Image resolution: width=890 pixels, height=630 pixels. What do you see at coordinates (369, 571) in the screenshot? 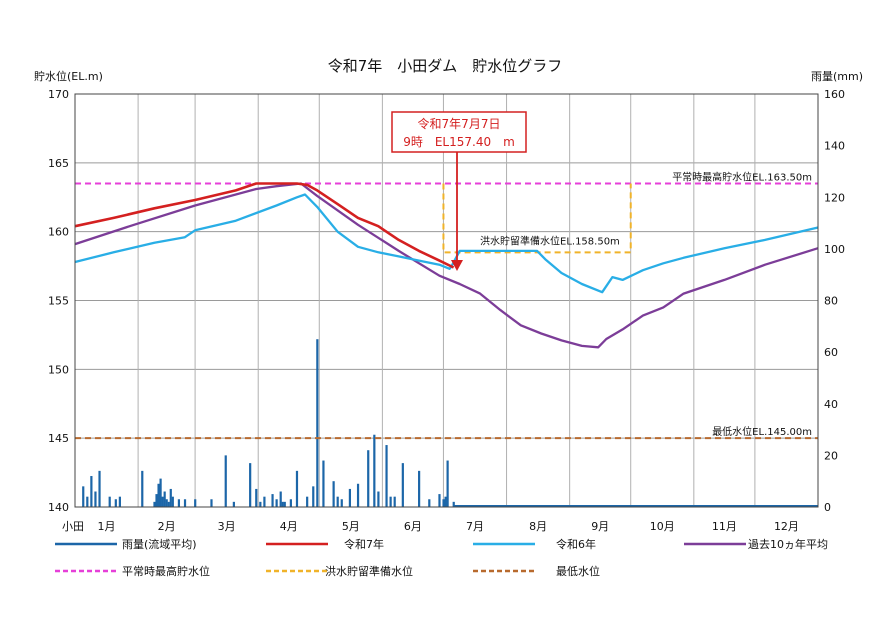
I see `legend-label: 洪水貯留準備水位` at bounding box center [369, 571].